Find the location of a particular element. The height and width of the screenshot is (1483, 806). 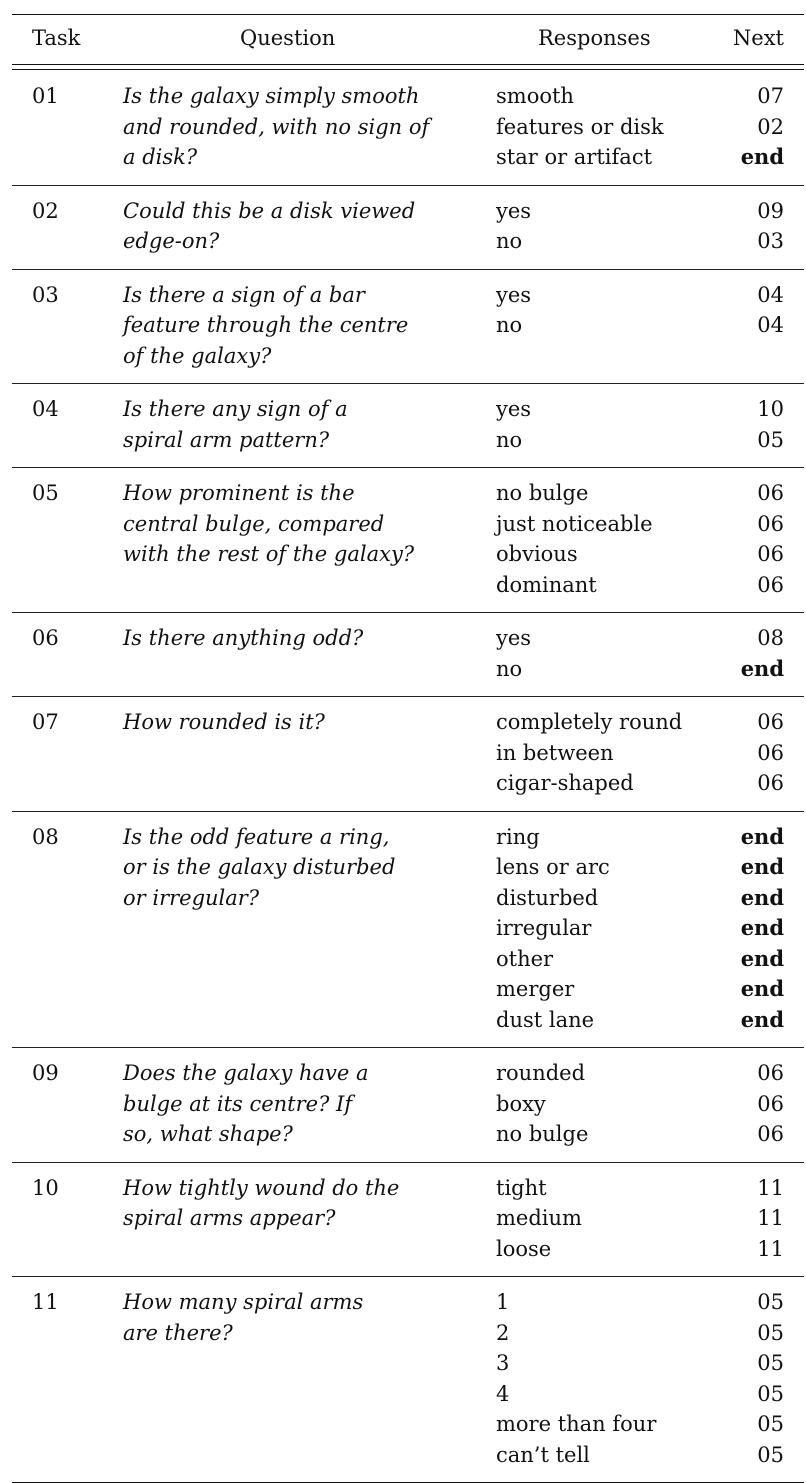

task-number: 08 is located at coordinates (45, 836).